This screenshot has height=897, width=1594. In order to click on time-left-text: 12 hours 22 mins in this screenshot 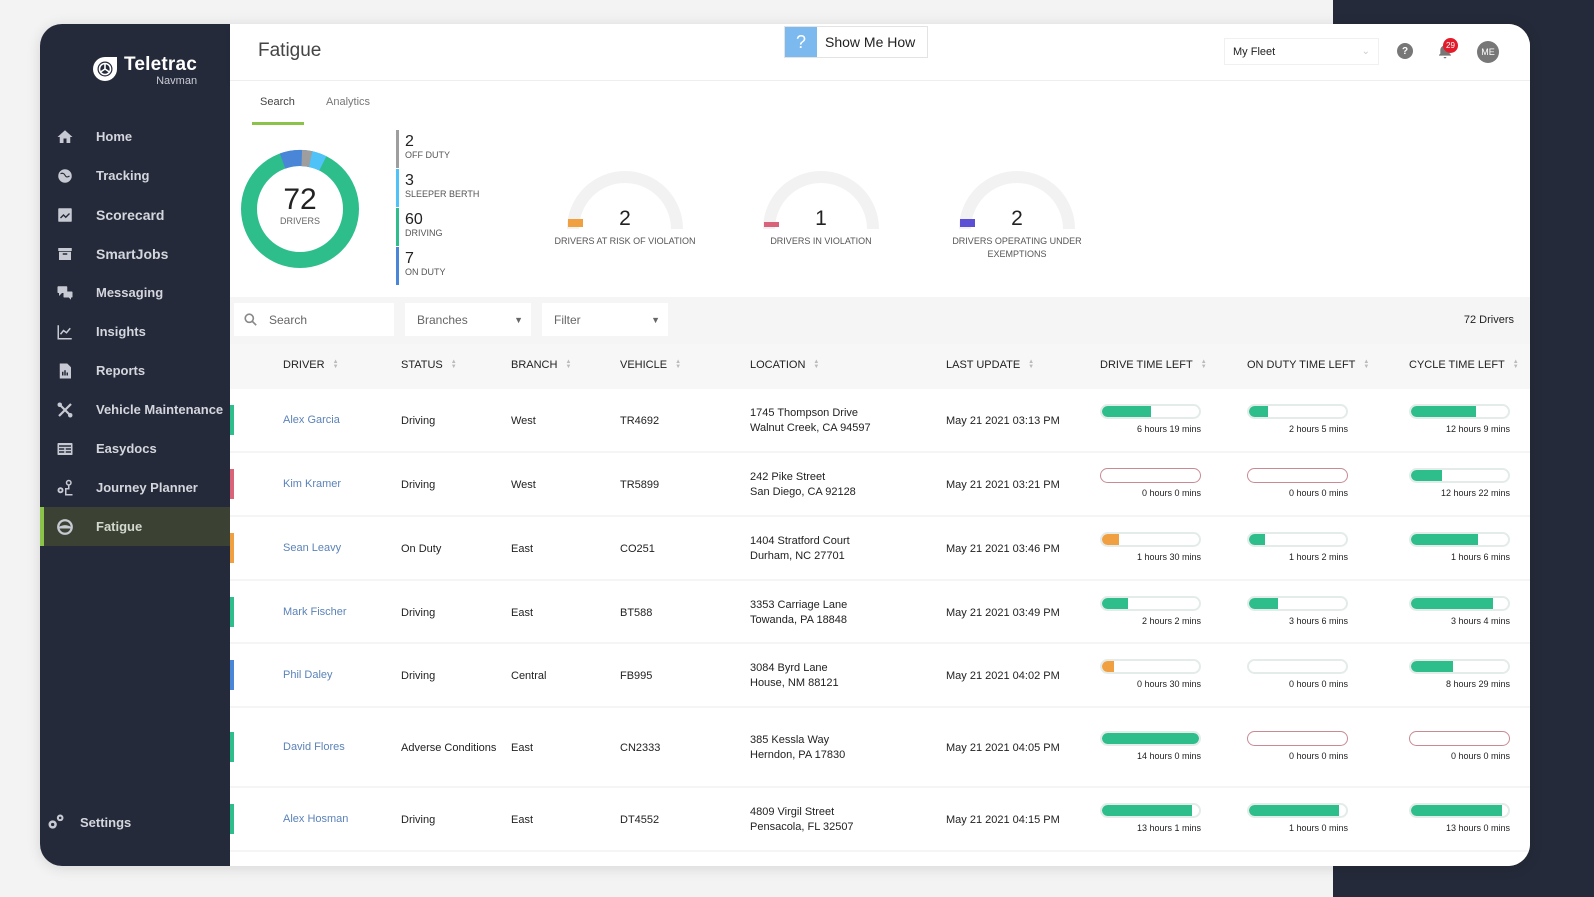, I will do `click(1475, 493)`.